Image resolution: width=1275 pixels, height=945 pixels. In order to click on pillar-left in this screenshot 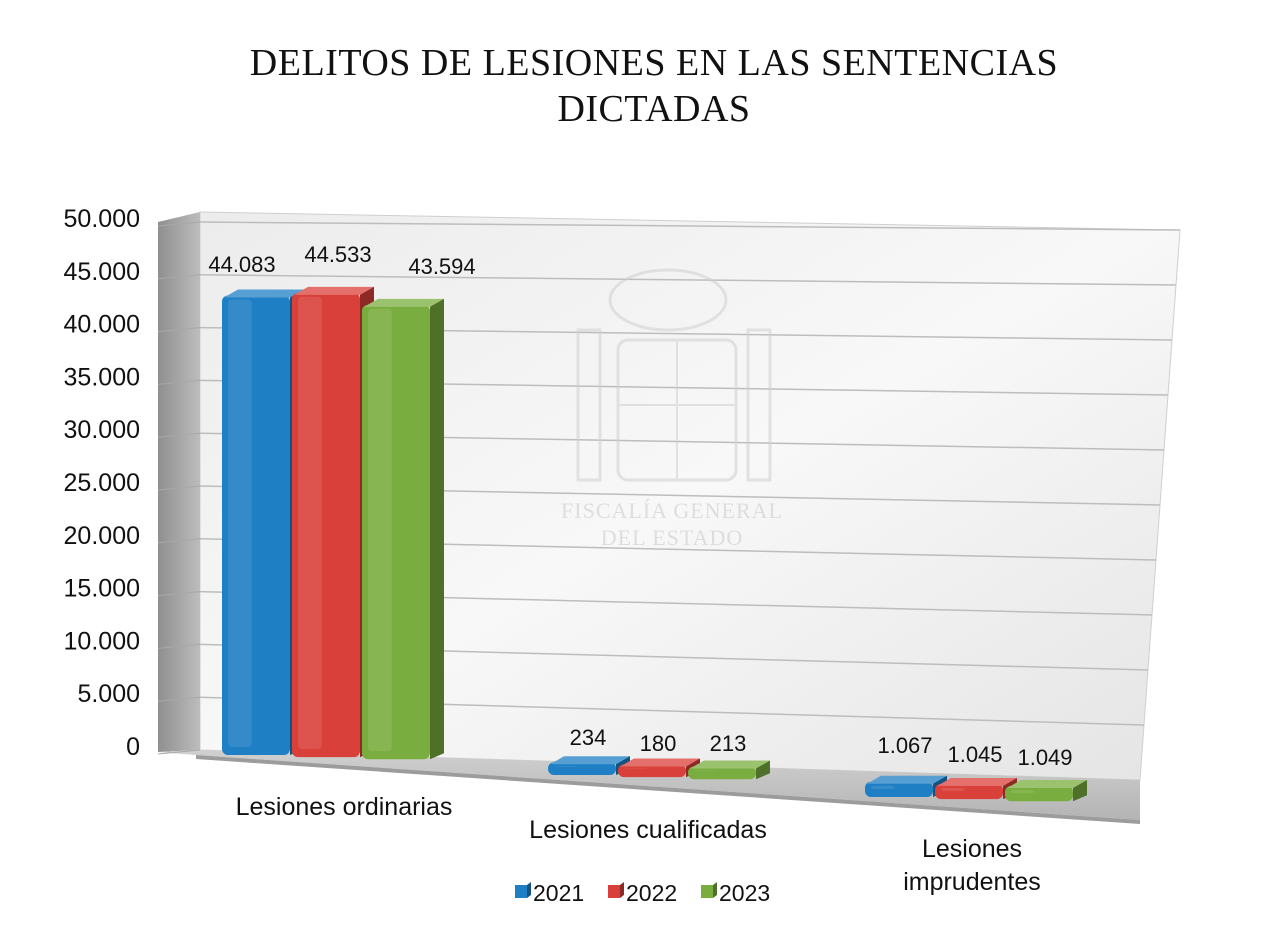, I will do `click(589, 405)`.